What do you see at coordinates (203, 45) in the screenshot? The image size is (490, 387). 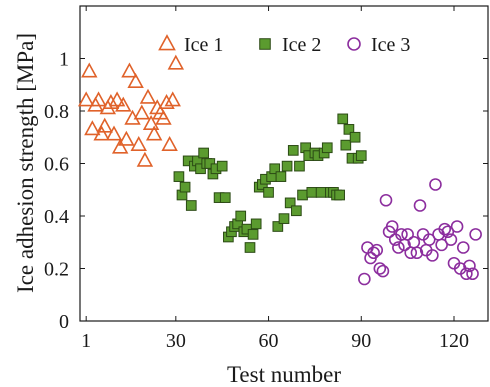 I see `legend-label-1: Ice 1` at bounding box center [203, 45].